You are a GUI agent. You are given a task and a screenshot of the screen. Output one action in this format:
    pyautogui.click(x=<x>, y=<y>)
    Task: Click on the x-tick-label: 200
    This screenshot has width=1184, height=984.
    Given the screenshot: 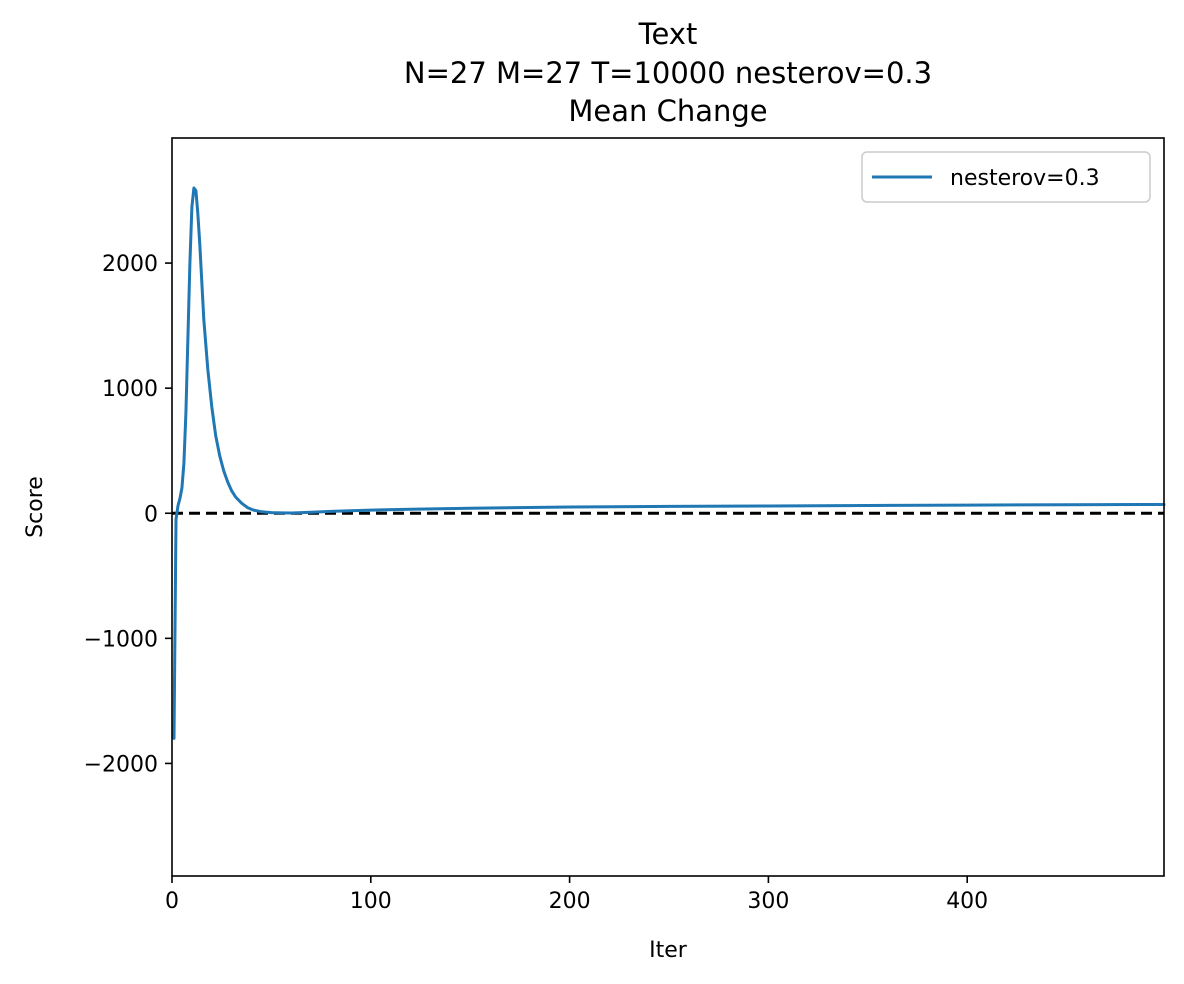 What is the action you would take?
    pyautogui.click(x=570, y=901)
    